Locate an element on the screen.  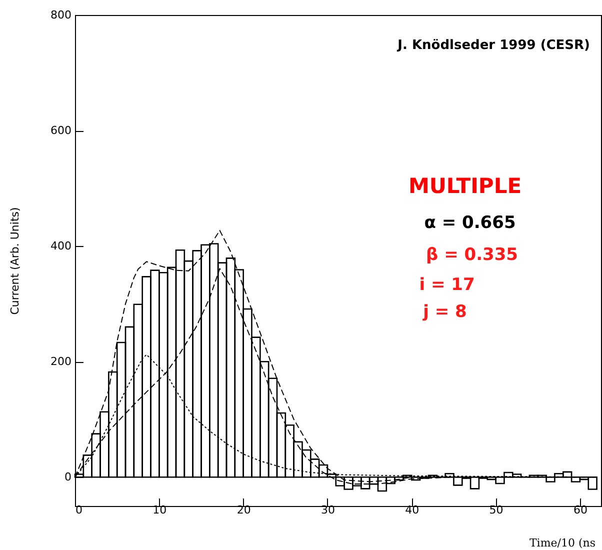
y-tick-label: 0 is located at coordinates (68, 477).